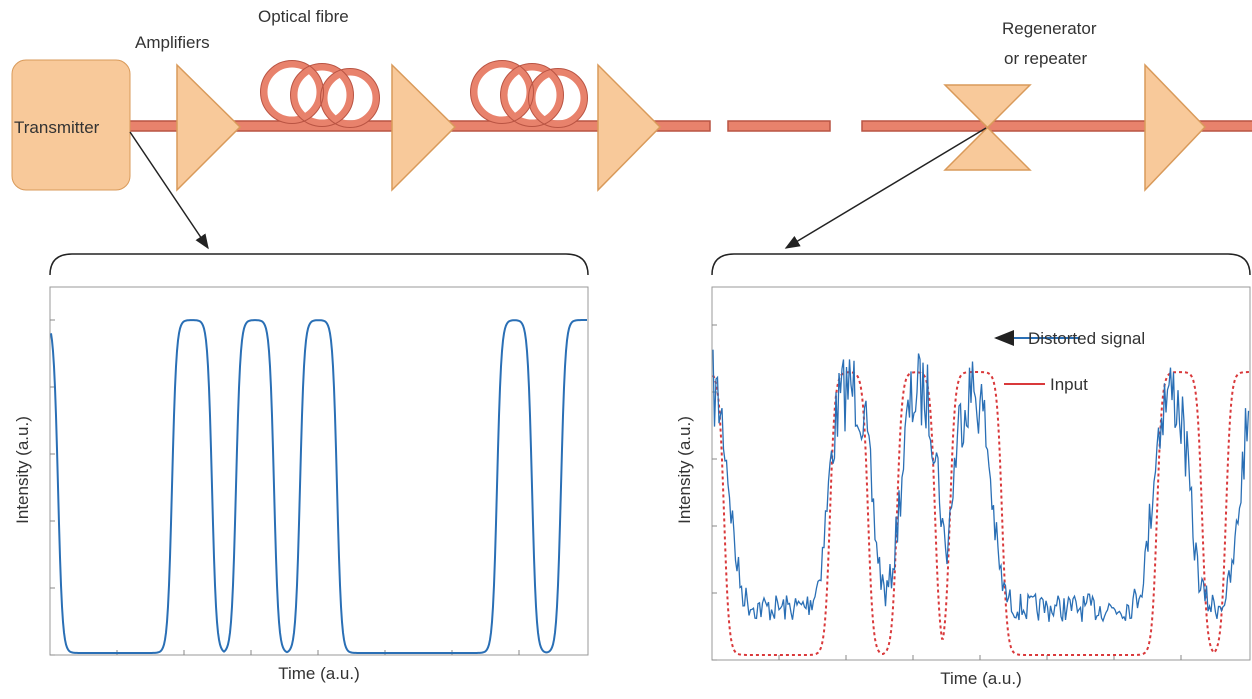  Describe the element at coordinates (558, 188) in the screenshot. I see `pointer-arrow` at that location.